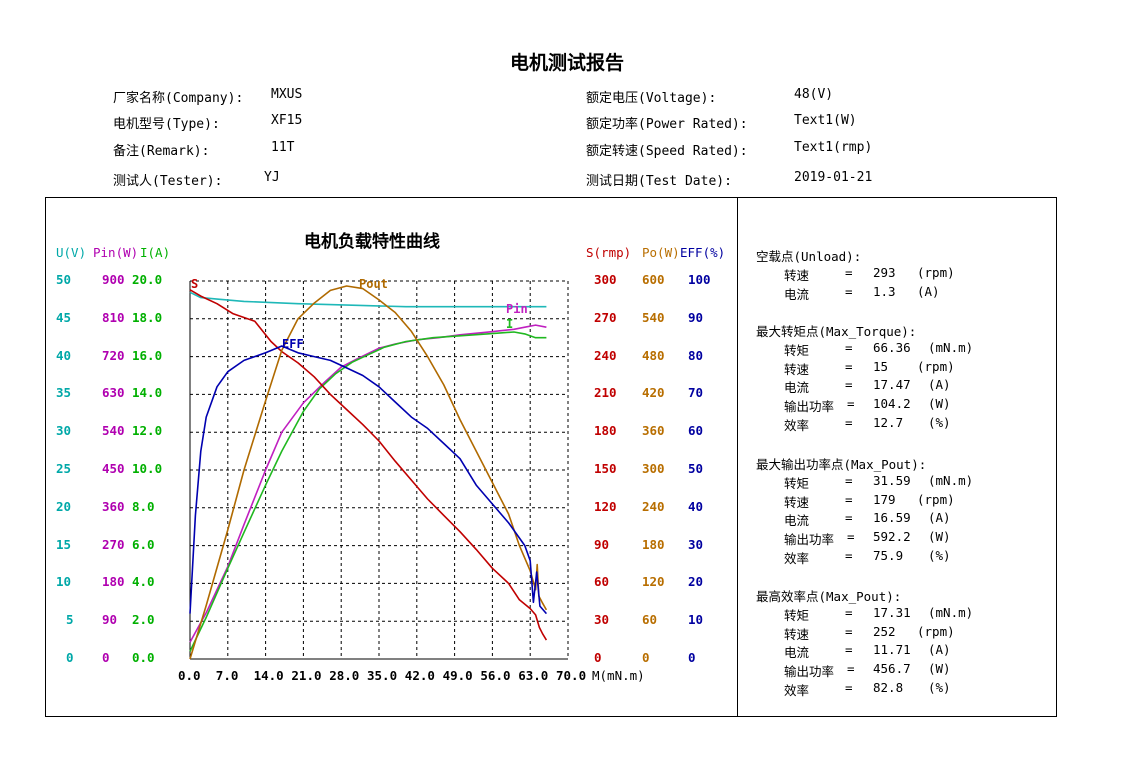  What do you see at coordinates (602, 620) in the screenshot?
I see `right-axis-0-tick: 30` at bounding box center [602, 620].